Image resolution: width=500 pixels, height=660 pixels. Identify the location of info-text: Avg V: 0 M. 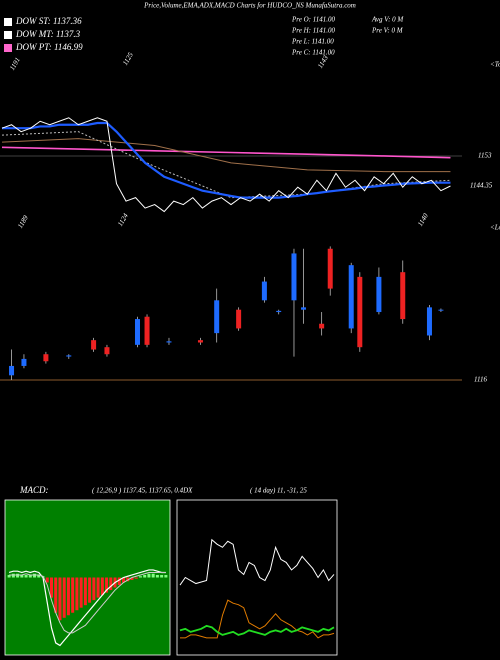
(387, 20).